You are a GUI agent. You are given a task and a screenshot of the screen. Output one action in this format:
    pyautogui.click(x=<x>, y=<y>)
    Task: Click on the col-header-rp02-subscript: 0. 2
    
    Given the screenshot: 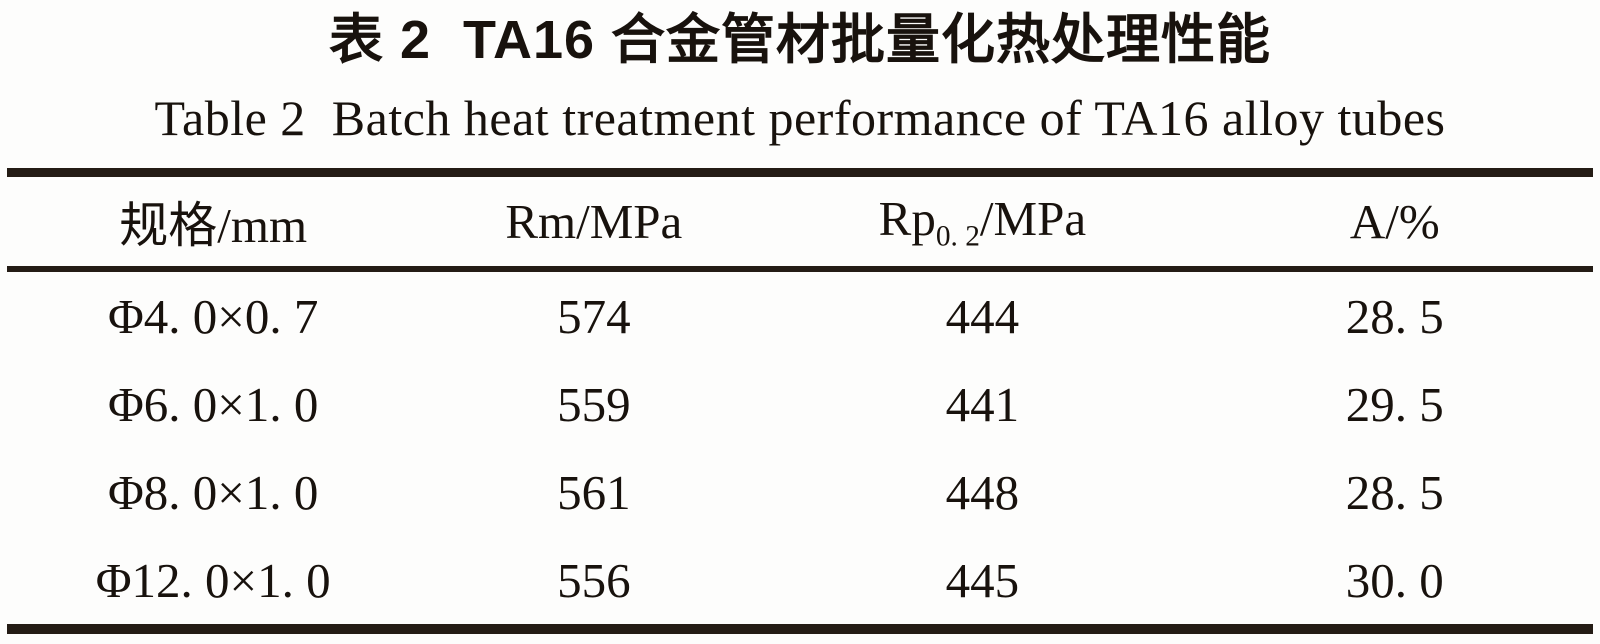 What is the action you would take?
    pyautogui.click(x=957, y=236)
    